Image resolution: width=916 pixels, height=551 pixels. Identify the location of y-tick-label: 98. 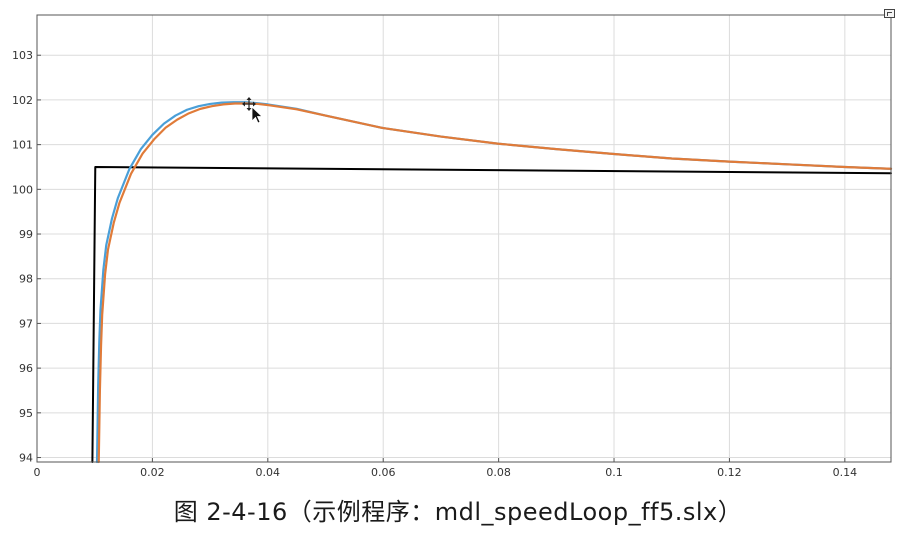
(26, 279).